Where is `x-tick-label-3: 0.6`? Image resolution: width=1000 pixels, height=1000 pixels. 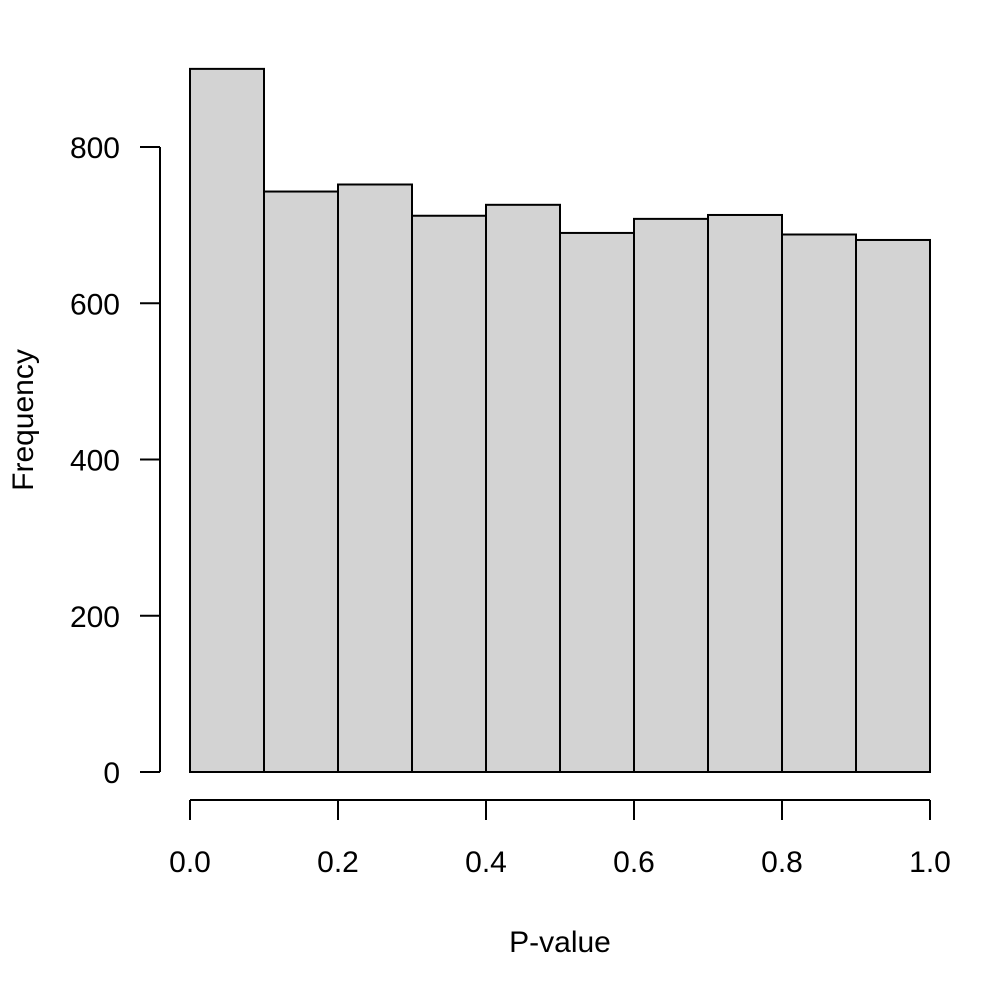
x-tick-label-3: 0.6 is located at coordinates (634, 862).